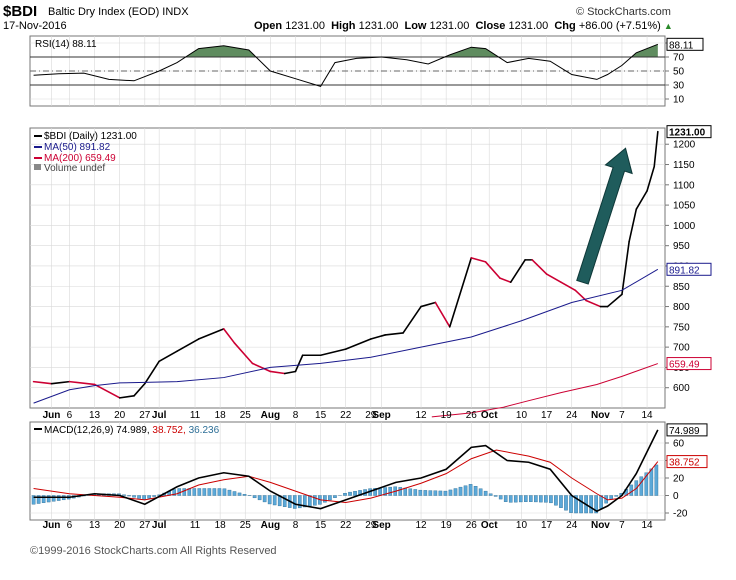 This screenshot has height=580, width=736. What do you see at coordinates (600, 415) in the screenshot?
I see `price-xaxis-label: Nov` at bounding box center [600, 415].